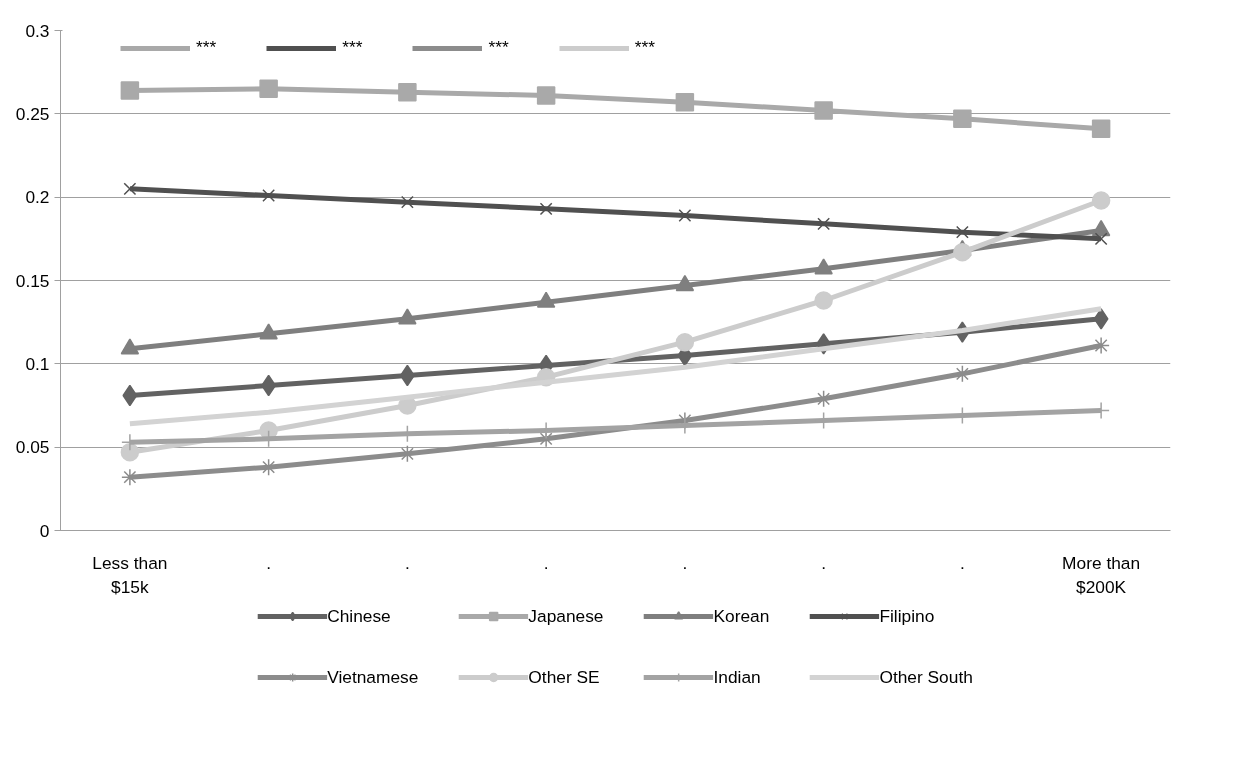 This screenshot has width=1253, height=757. I want to click on legend-label: Indian, so click(737, 677).